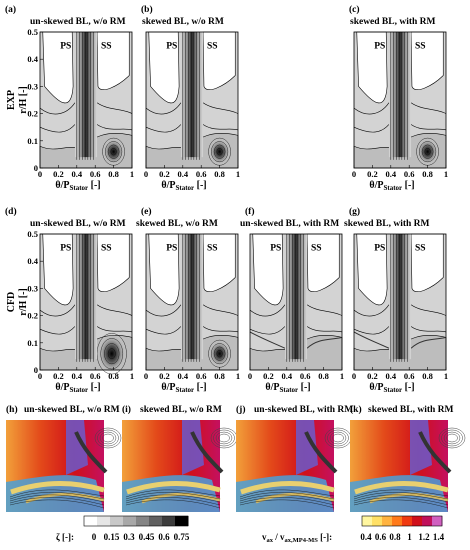 This screenshot has height=550, width=470. I want to click on ps-label: PS, so click(275, 248).